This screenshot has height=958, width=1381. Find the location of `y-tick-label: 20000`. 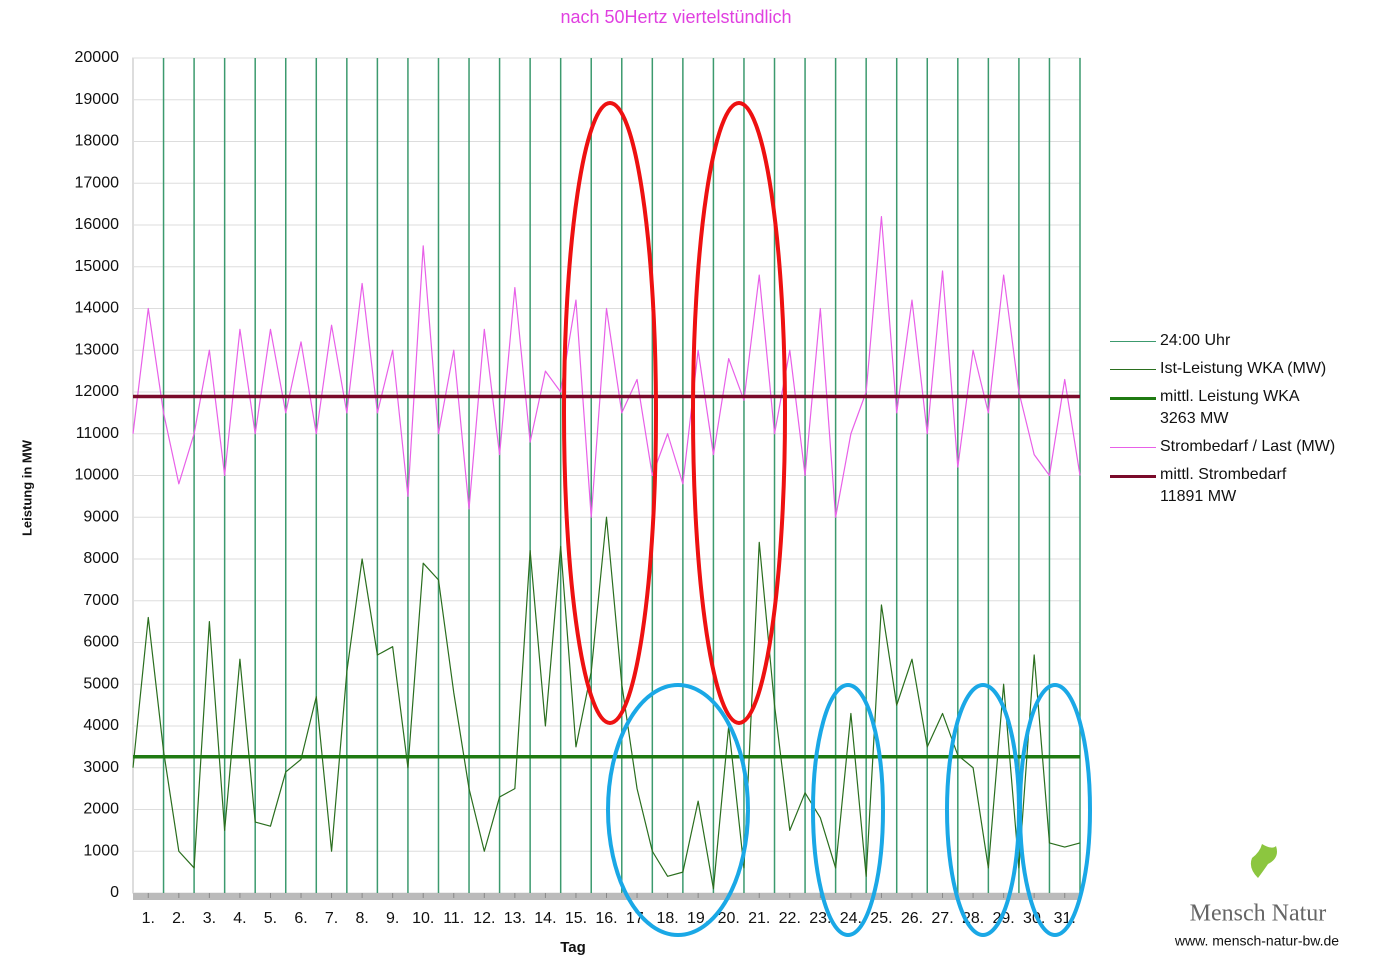

y-tick-label: 20000 is located at coordinates (97, 57).